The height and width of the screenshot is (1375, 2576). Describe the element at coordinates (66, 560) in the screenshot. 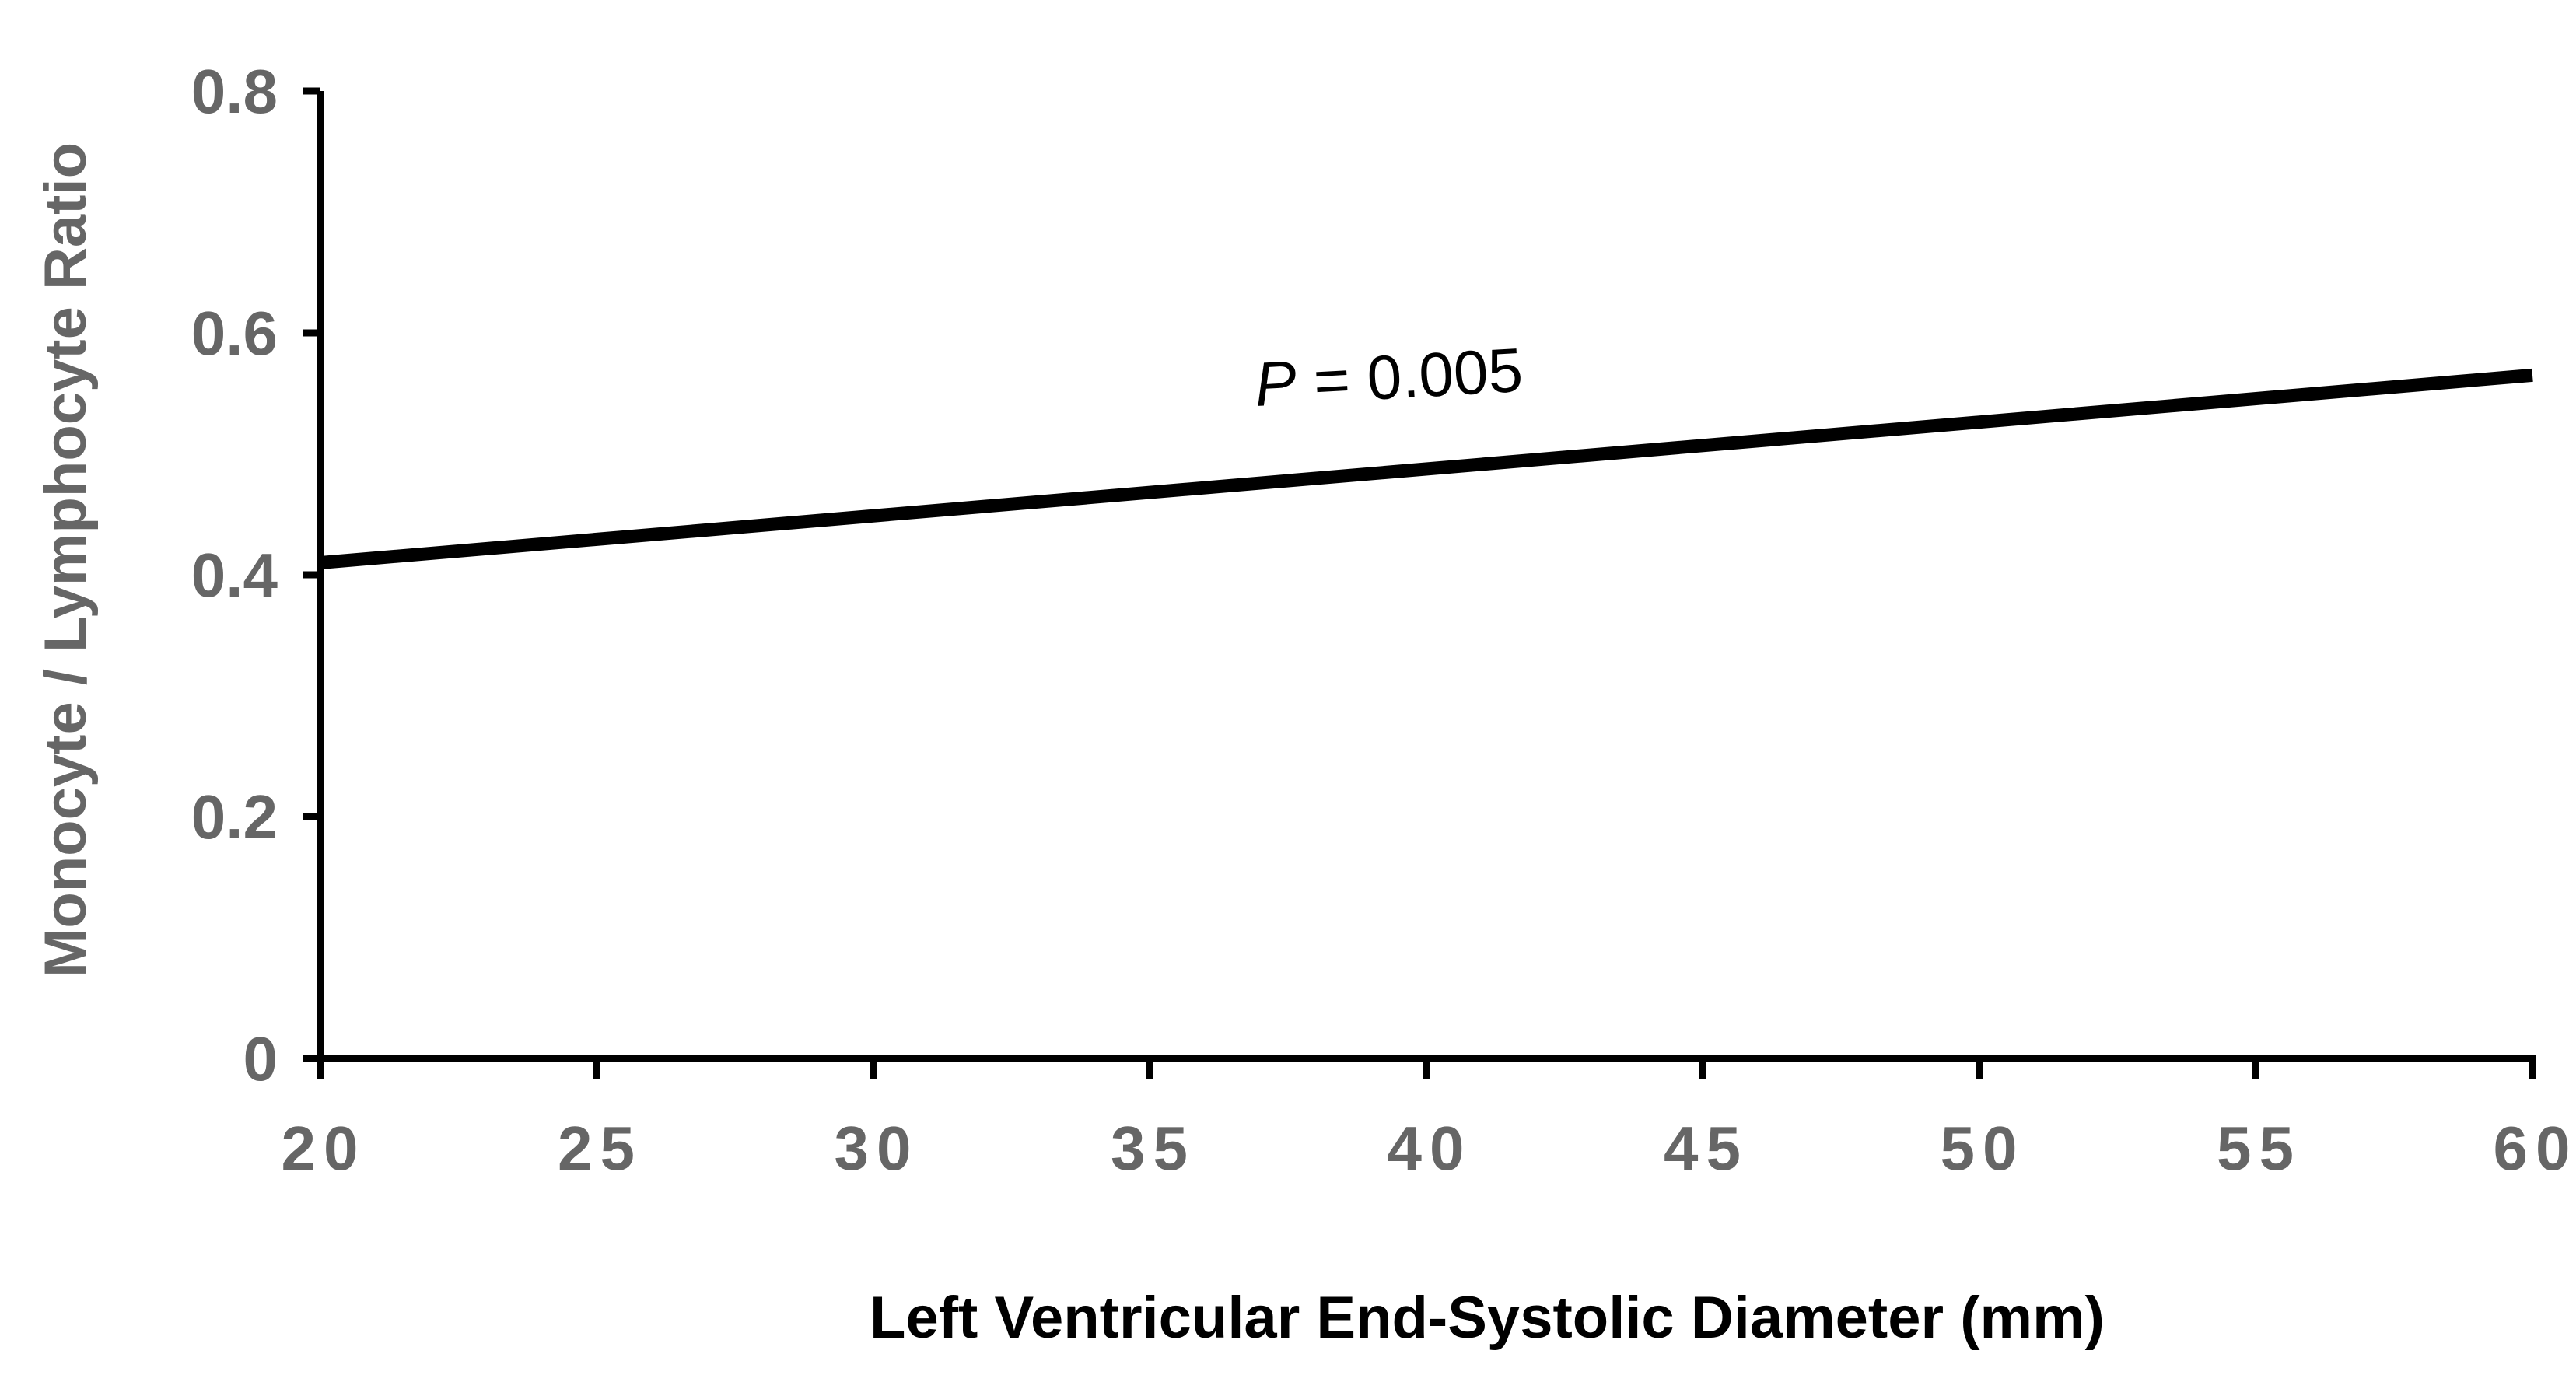

I see `y-axis-title: Monocyte / Lymphocyte Ratio` at that location.